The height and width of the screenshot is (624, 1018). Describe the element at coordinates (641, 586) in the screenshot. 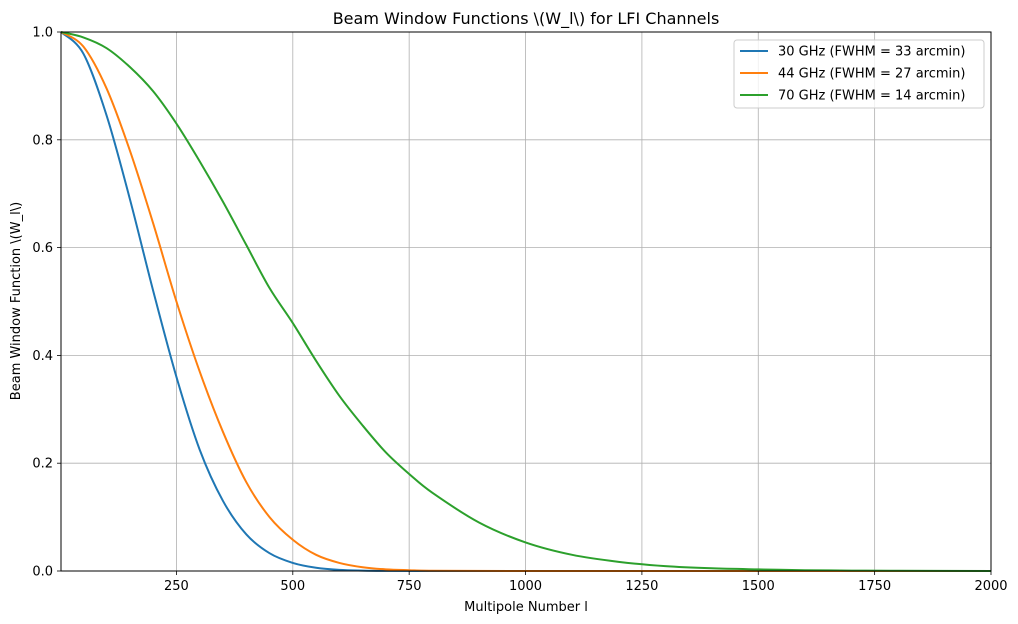

I see `x-tick-label: 1250` at that location.